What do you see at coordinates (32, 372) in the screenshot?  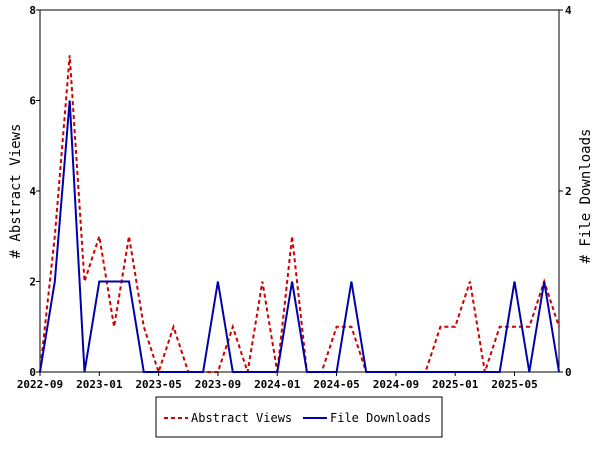 I see `y-left-tick-label: 0` at bounding box center [32, 372].